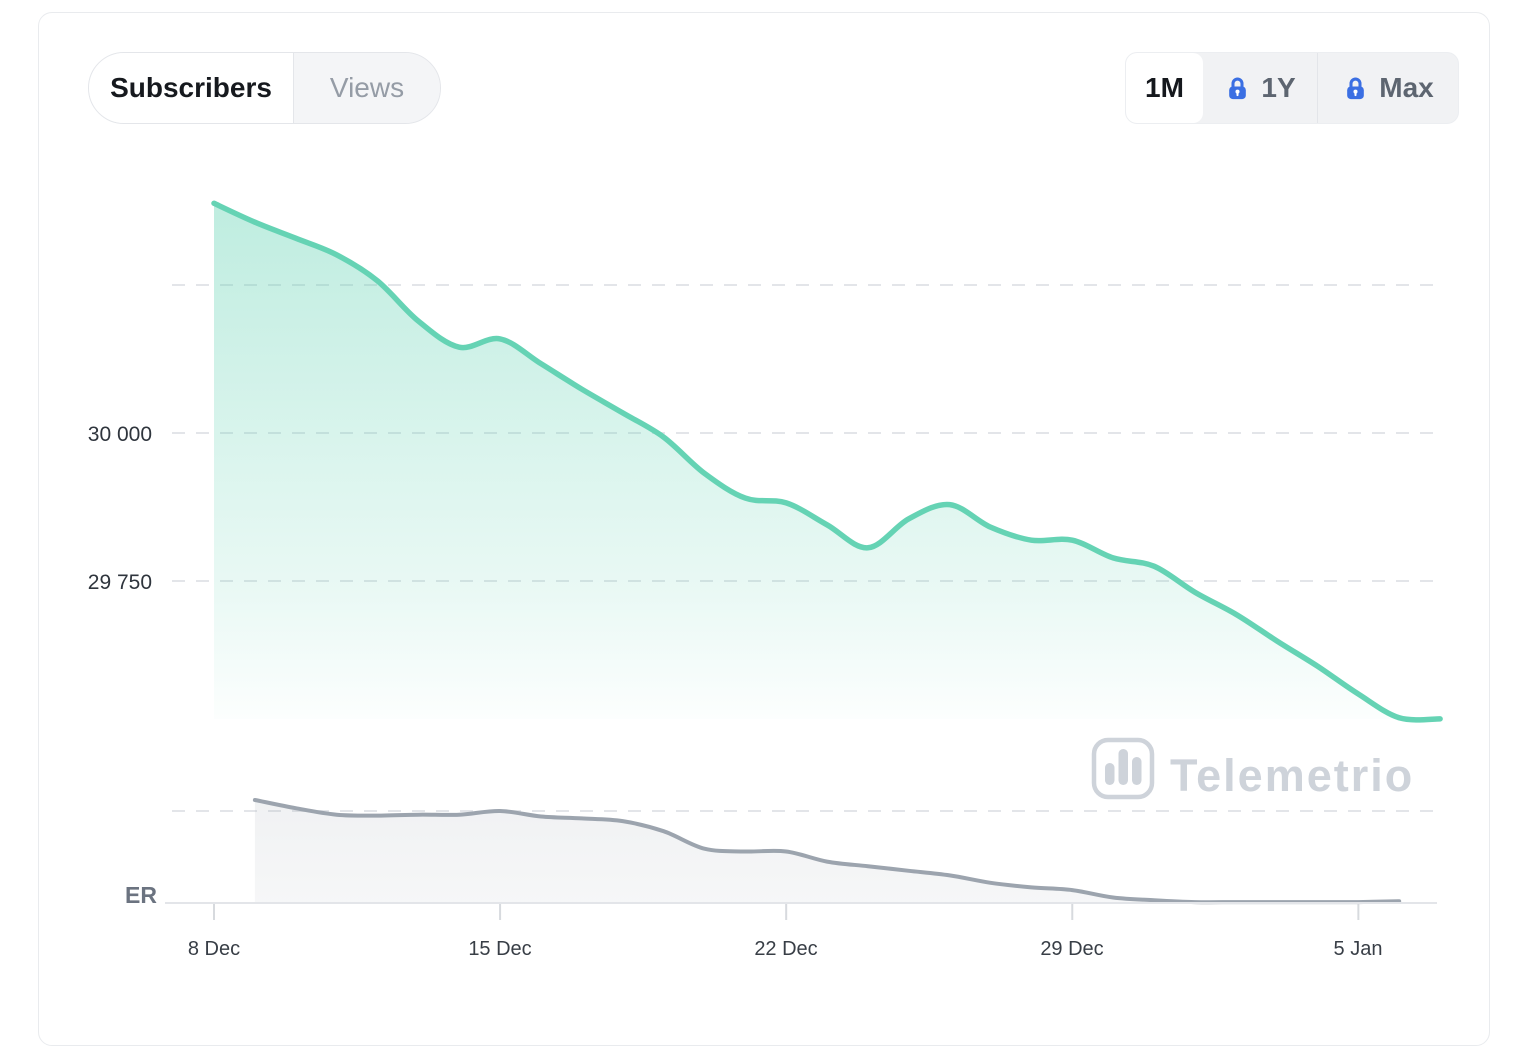 Image resolution: width=1518 pixels, height=1058 pixels. I want to click on y-tick-label-30000: 30 000, so click(120, 434).